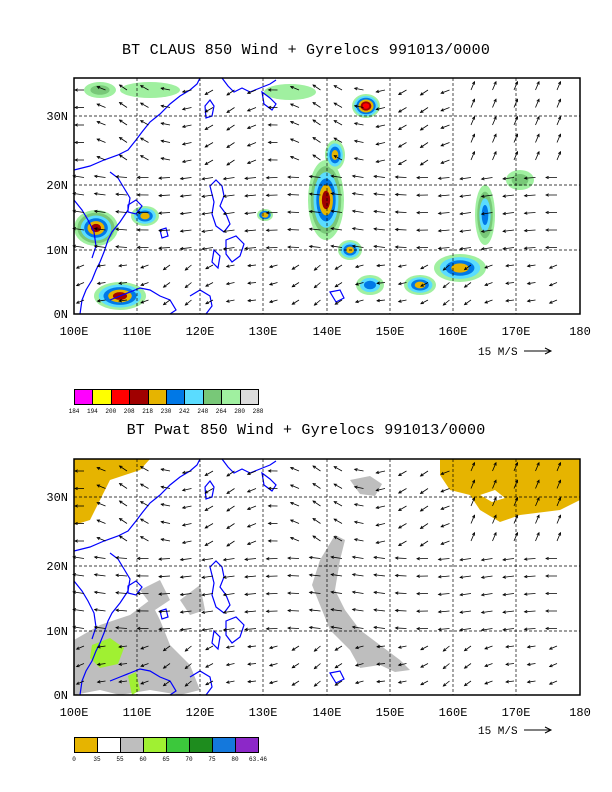 The width and height of the screenshot is (612, 792). What do you see at coordinates (111, 411) in the screenshot?
I see `colorbar-label: 200` at bounding box center [111, 411].